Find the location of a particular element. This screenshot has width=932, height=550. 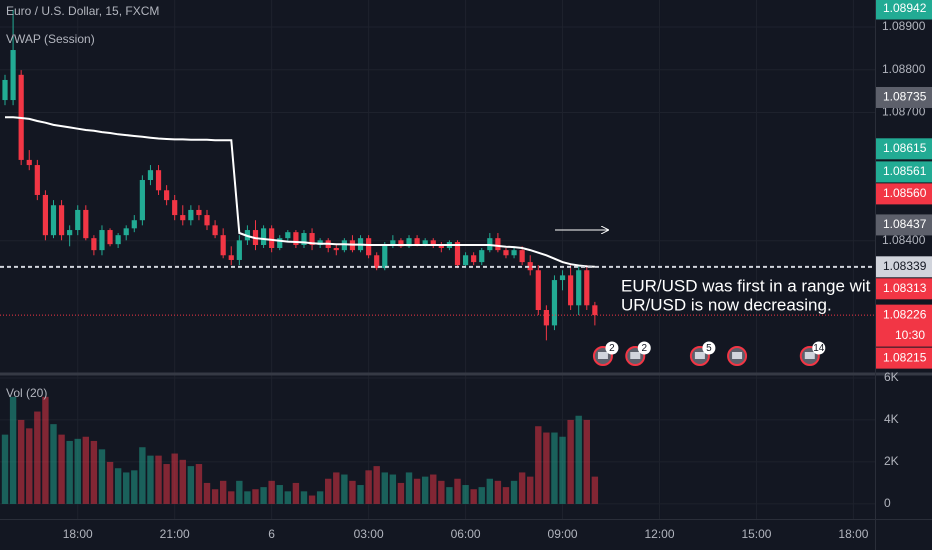

event-count: 14 is located at coordinates (819, 348).